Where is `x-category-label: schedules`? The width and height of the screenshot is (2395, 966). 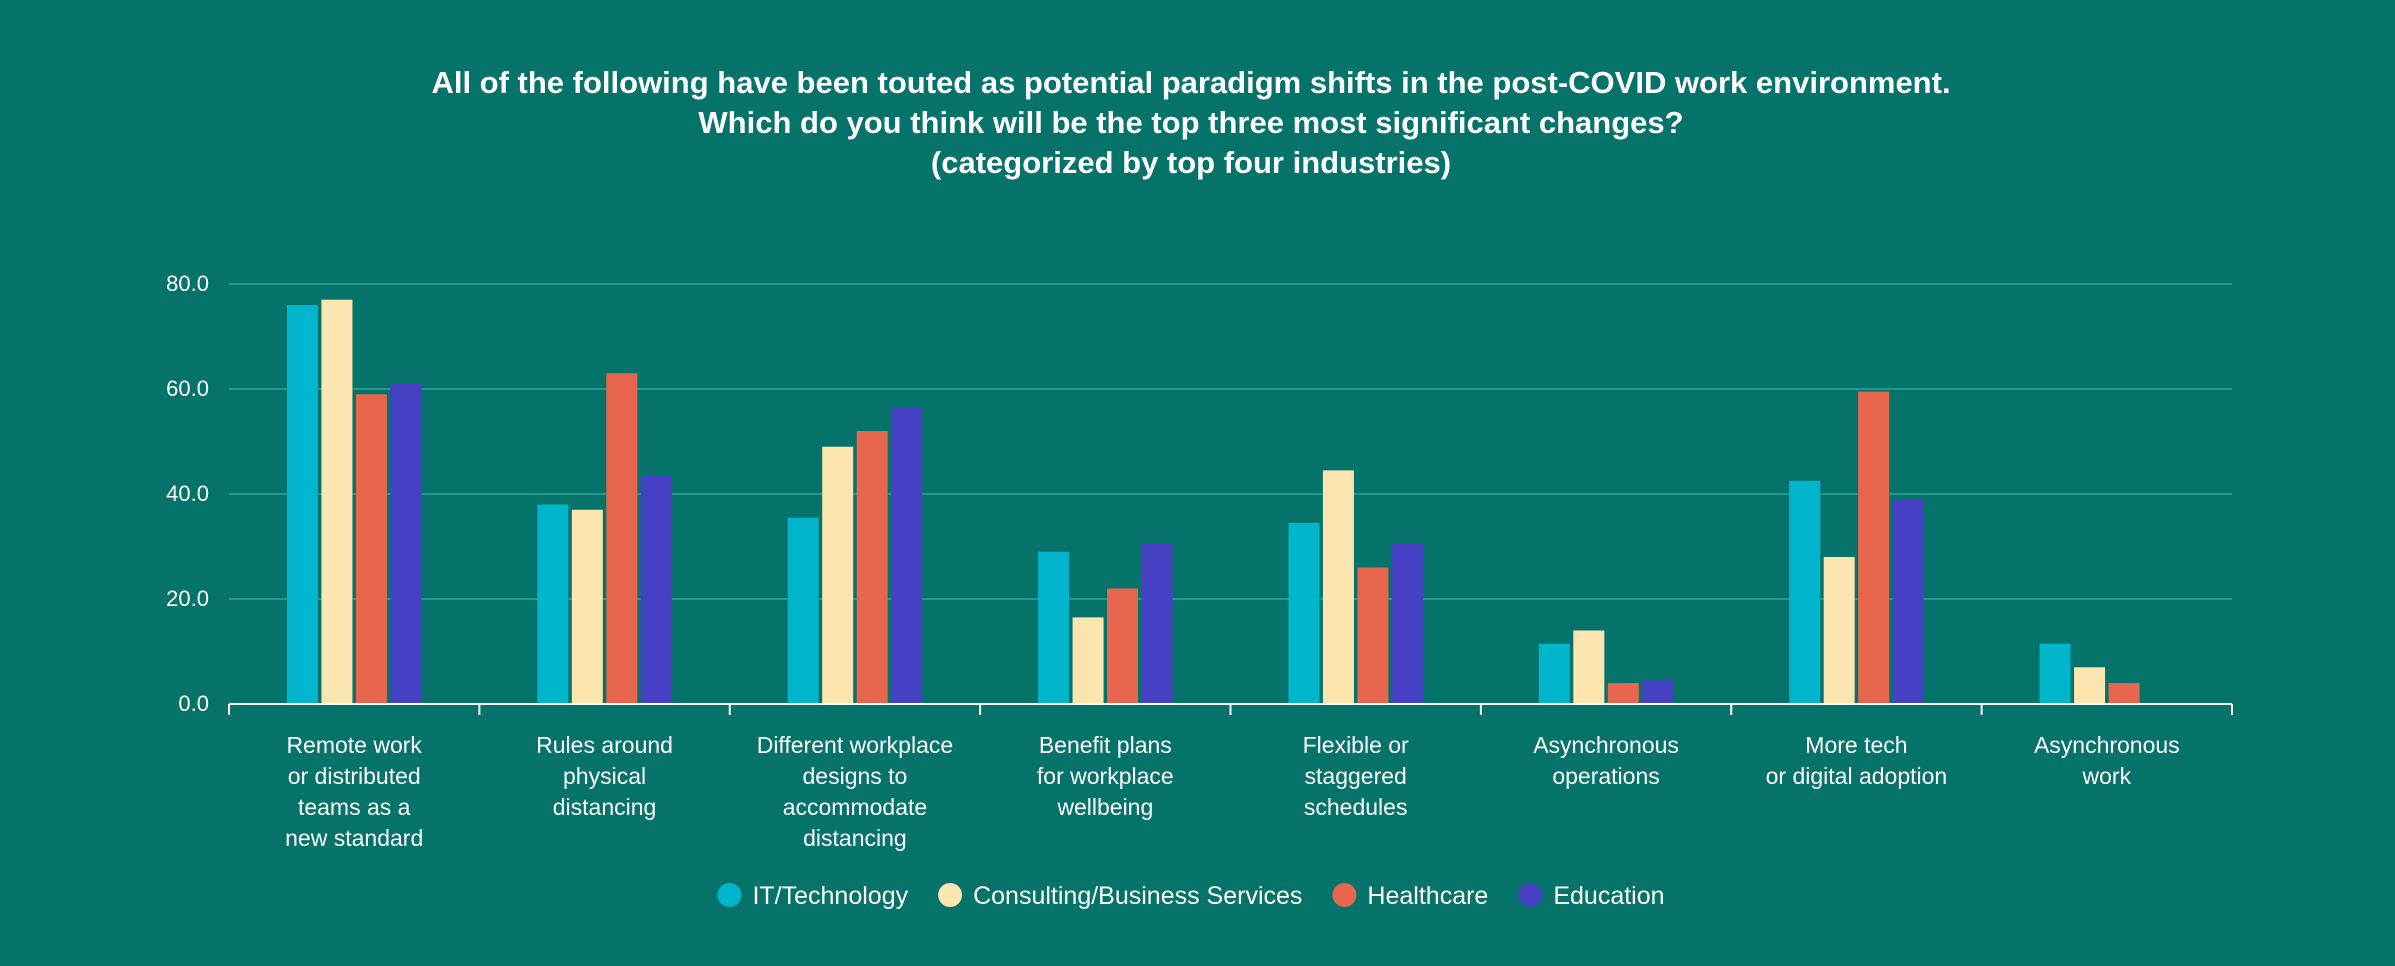 x-category-label: schedules is located at coordinates (1356, 807).